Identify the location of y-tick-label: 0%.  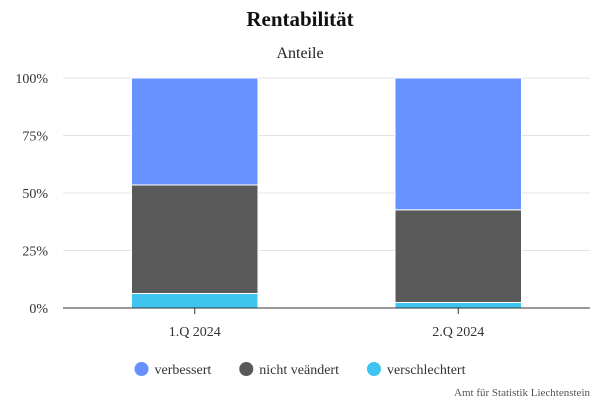
(38, 309).